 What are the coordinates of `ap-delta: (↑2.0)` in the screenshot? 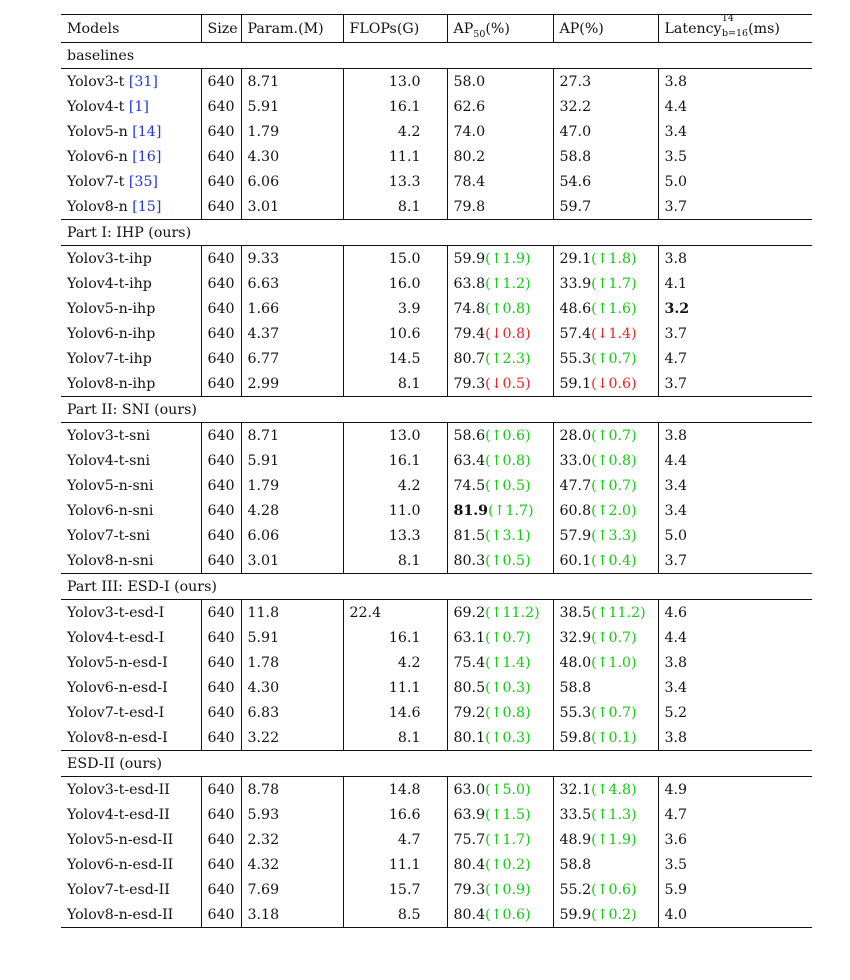 It's located at (614, 510).